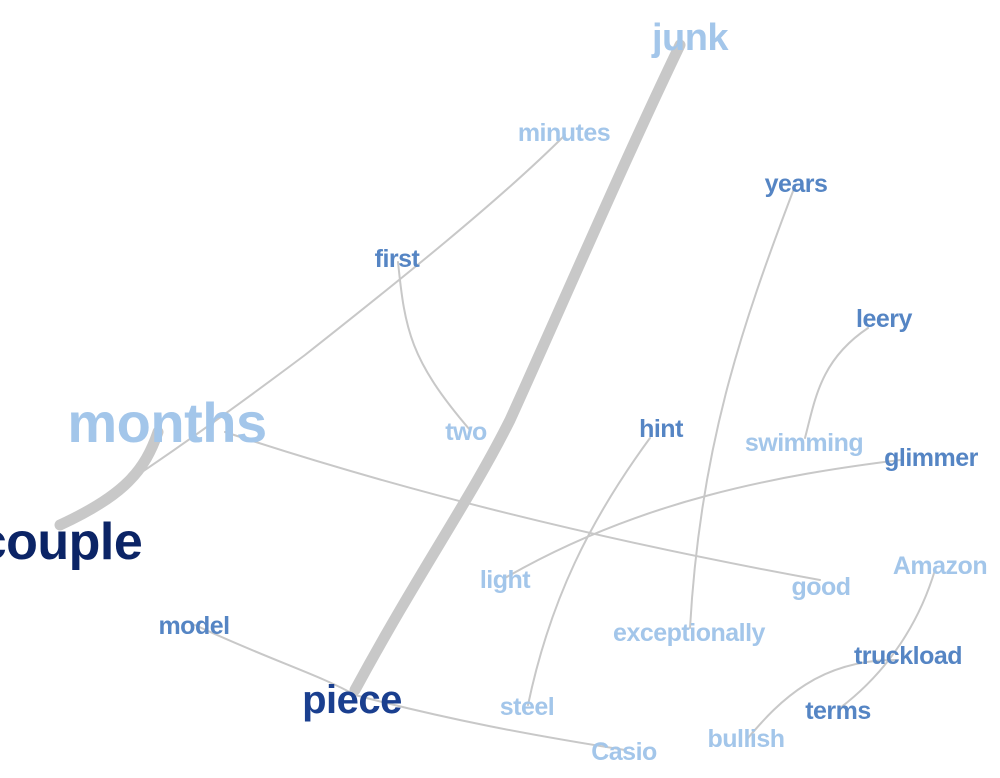 This screenshot has width=1000, height=778. What do you see at coordinates (887, 639) in the screenshot?
I see `edge-amazon-terms` at bounding box center [887, 639].